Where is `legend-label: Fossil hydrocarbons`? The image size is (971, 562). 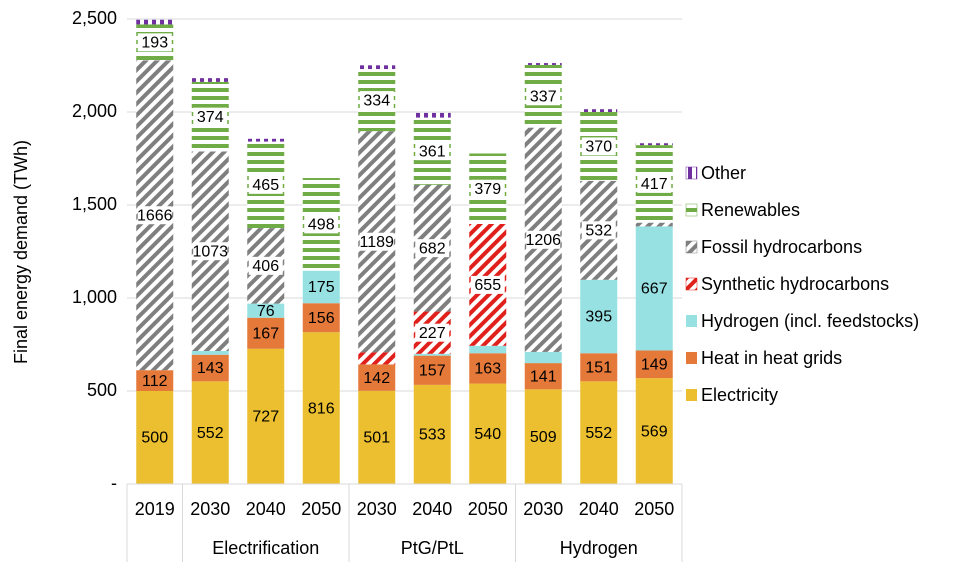 legend-label: Fossil hydrocarbons is located at coordinates (781, 247).